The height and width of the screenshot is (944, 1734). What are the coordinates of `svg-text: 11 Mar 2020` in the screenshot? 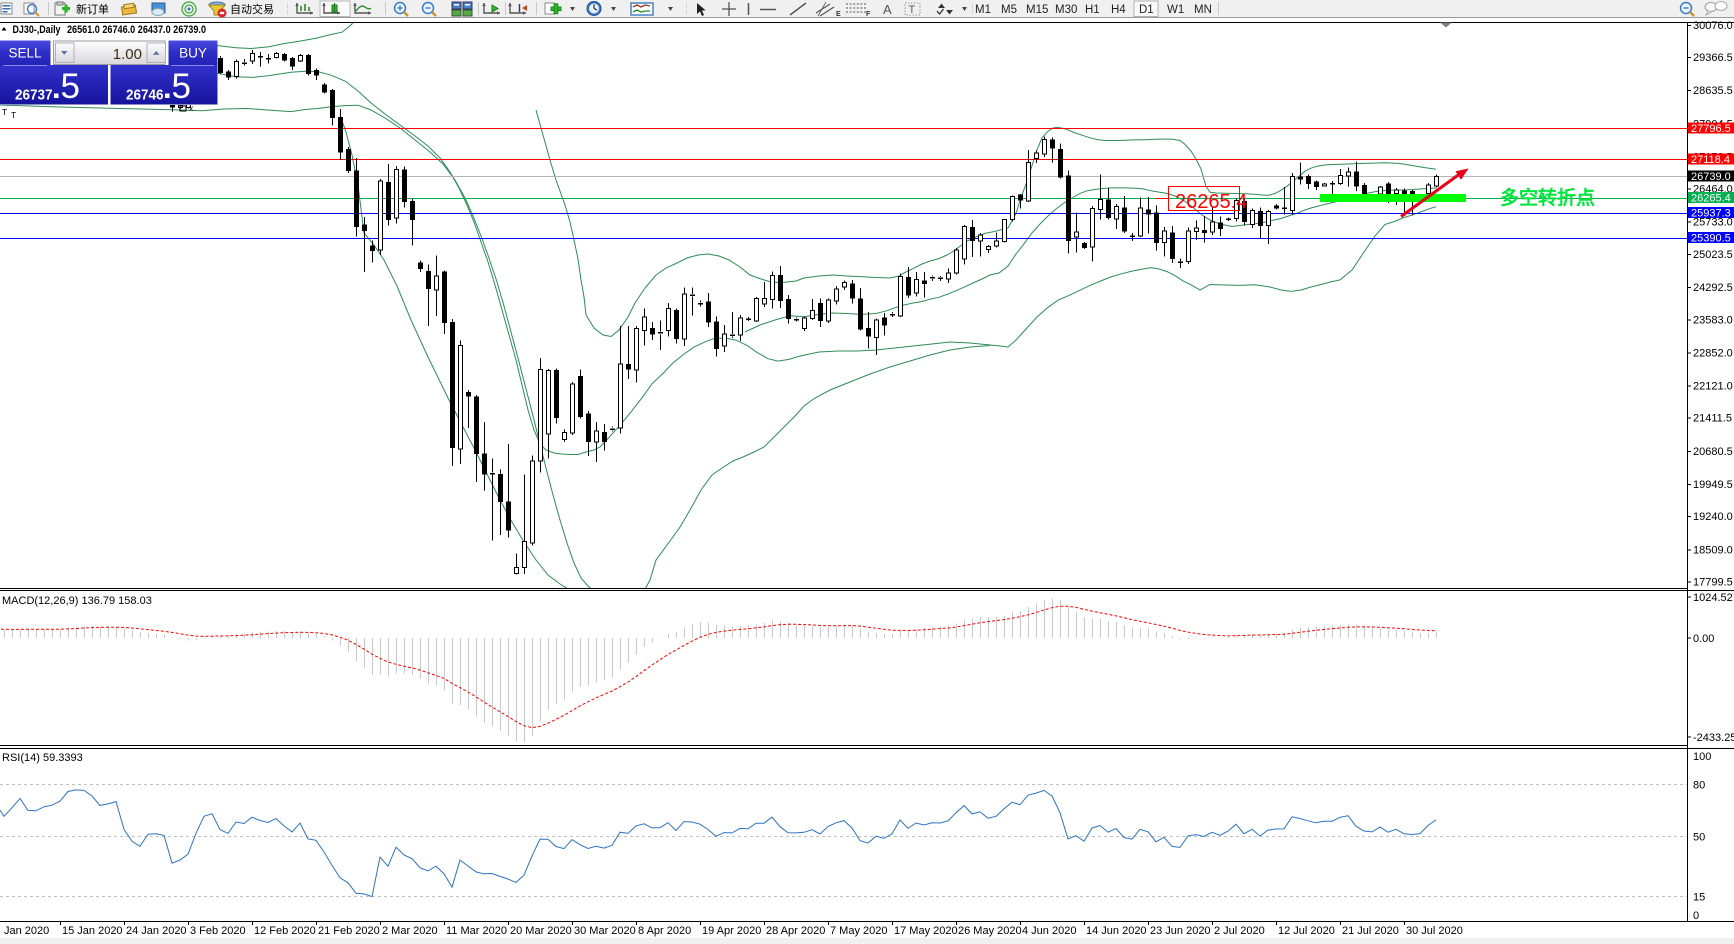 It's located at (476, 931).